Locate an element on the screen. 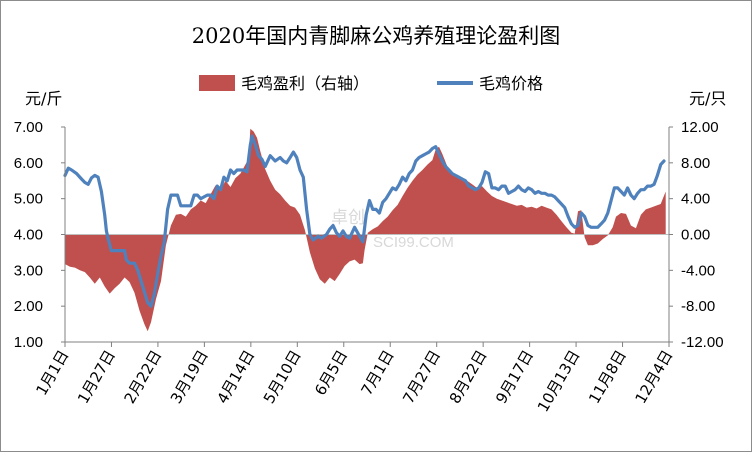 The width and height of the screenshot is (752, 452). chart-title: 2020年国内青脚麻公鸡养殖理论盈利图 is located at coordinates (376, 36).